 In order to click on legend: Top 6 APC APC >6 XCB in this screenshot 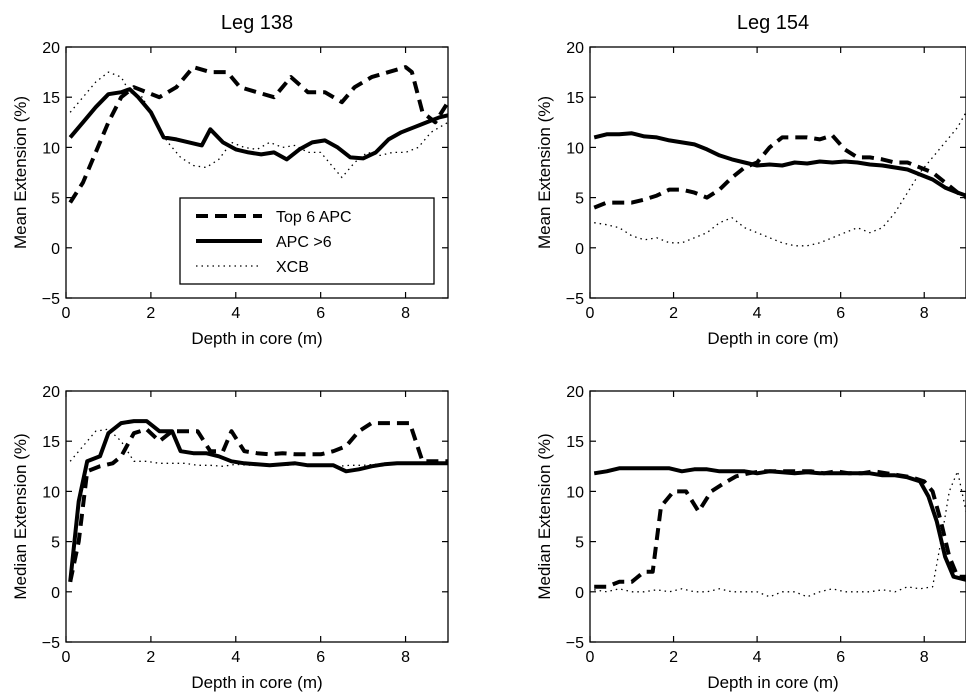, I will do `click(307, 241)`.